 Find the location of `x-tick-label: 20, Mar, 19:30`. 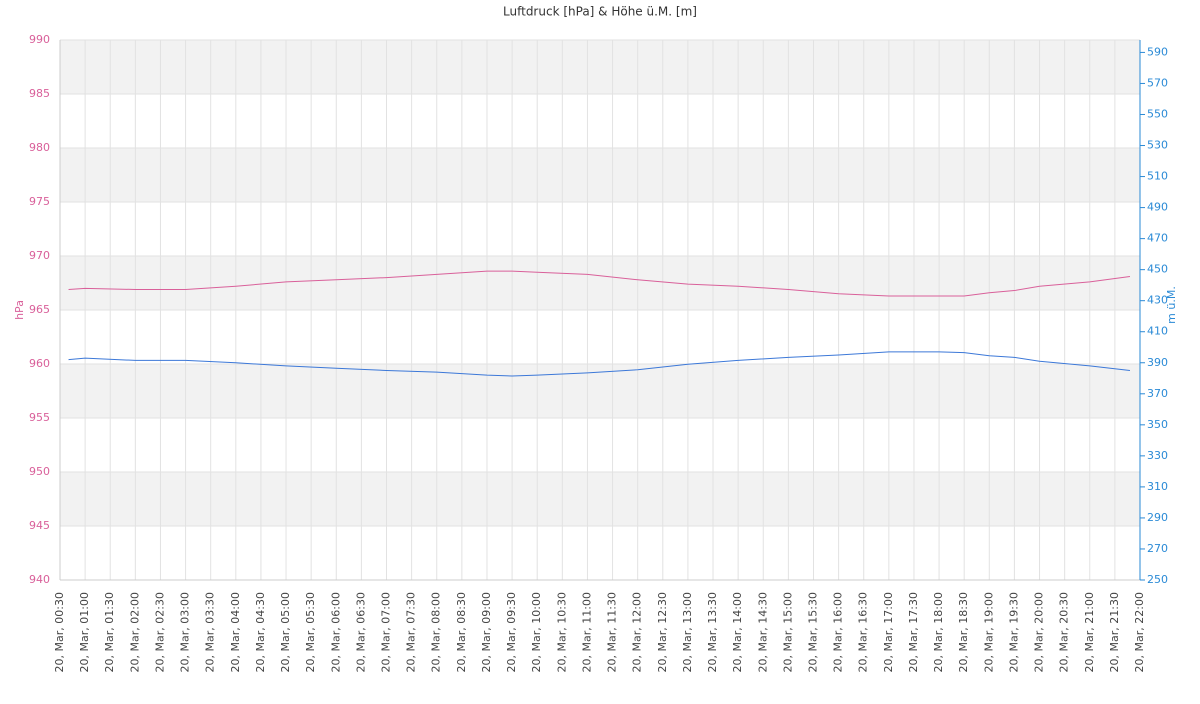

x-tick-label: 20, Mar, 19:30 is located at coordinates (1013, 632).